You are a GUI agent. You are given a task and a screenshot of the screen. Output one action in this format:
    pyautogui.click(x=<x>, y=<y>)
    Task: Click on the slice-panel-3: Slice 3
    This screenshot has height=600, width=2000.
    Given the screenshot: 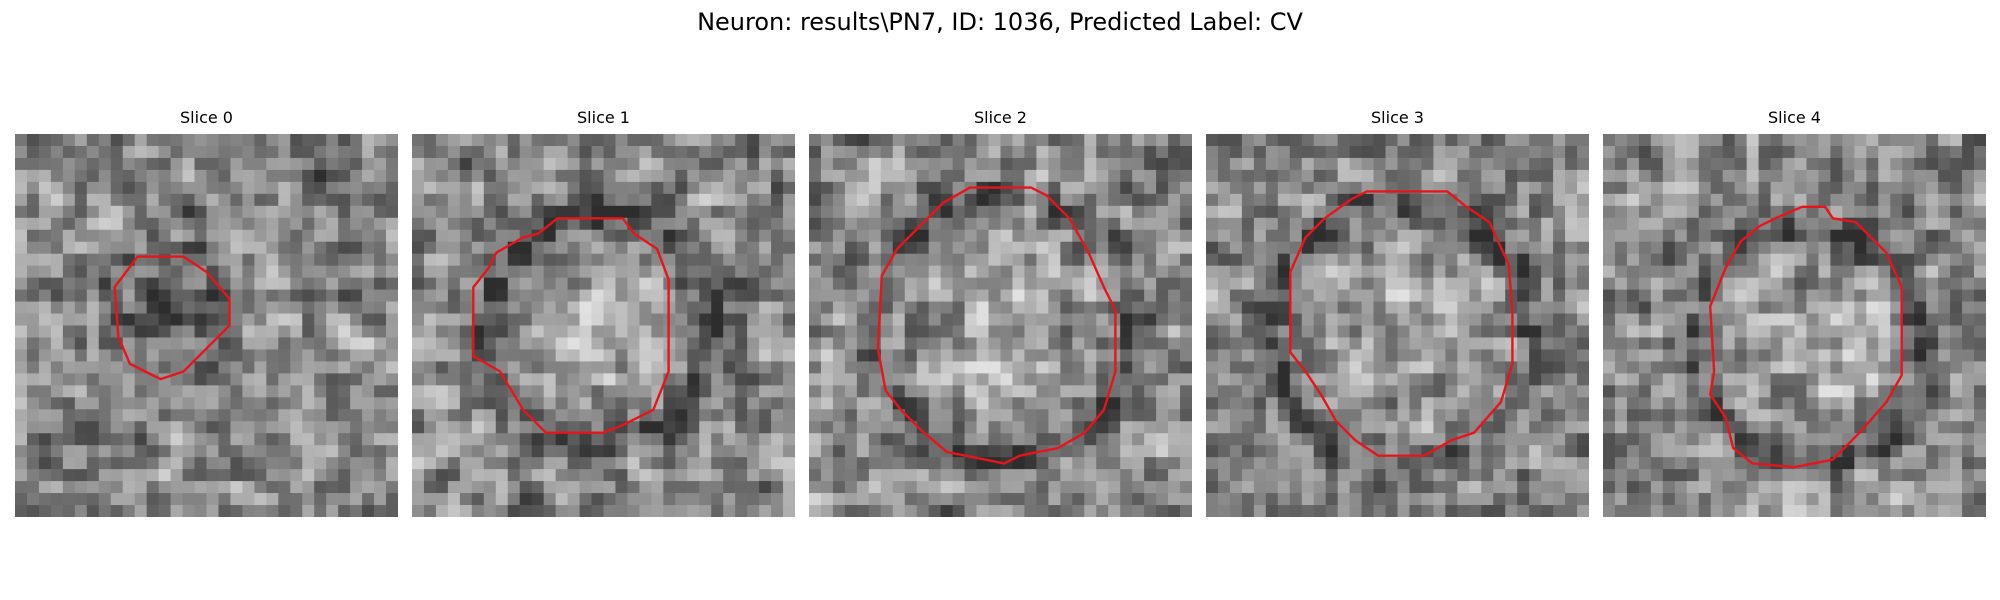 What is the action you would take?
    pyautogui.click(x=1397, y=312)
    